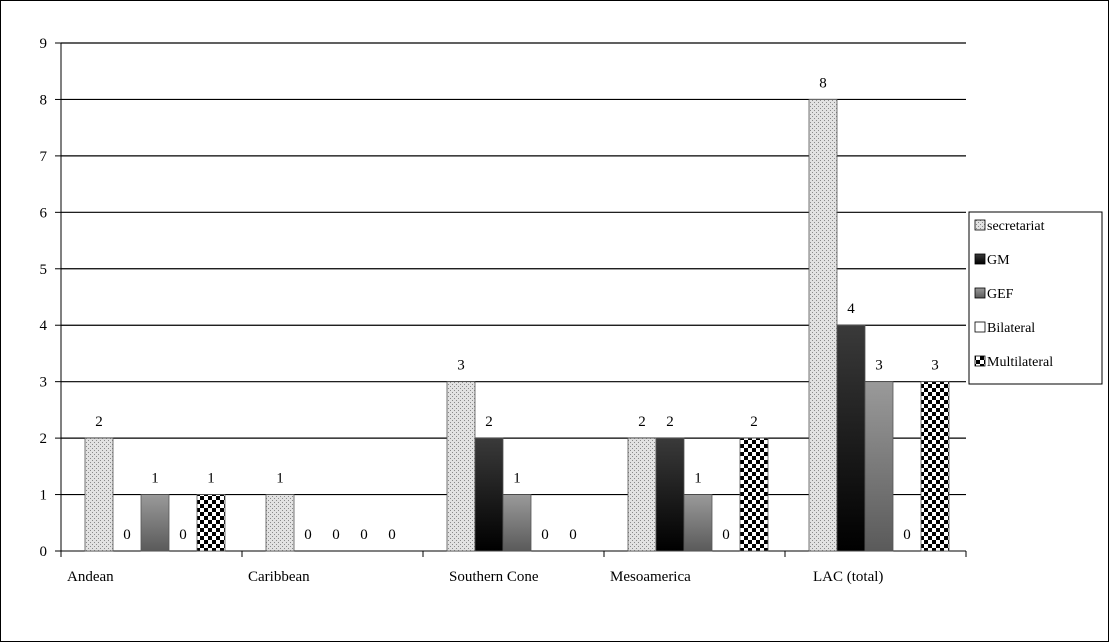 This screenshot has height=642, width=1109. I want to click on category-label: LAC (total), so click(848, 577).